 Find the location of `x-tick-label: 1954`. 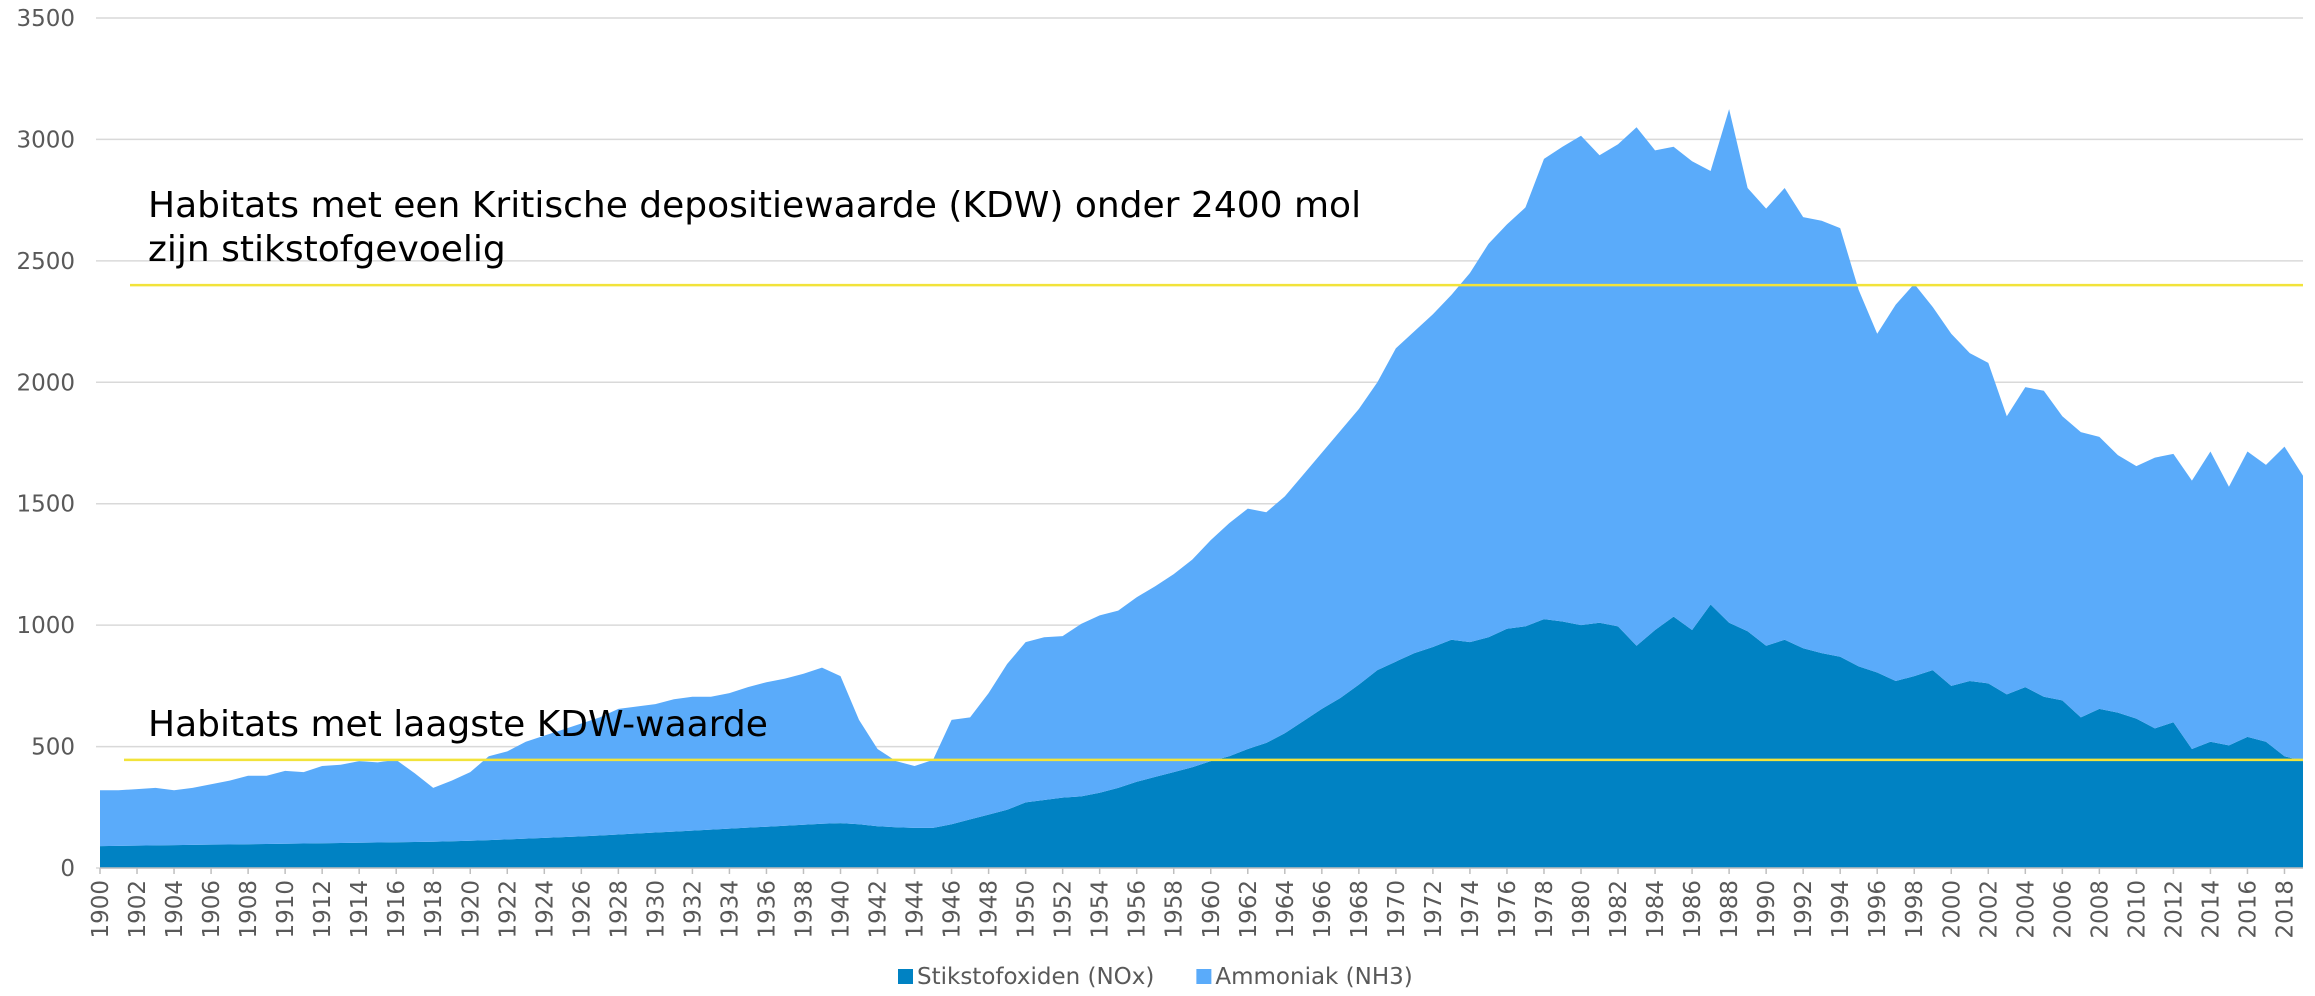

x-tick-label: 1954 is located at coordinates (1101, 909).